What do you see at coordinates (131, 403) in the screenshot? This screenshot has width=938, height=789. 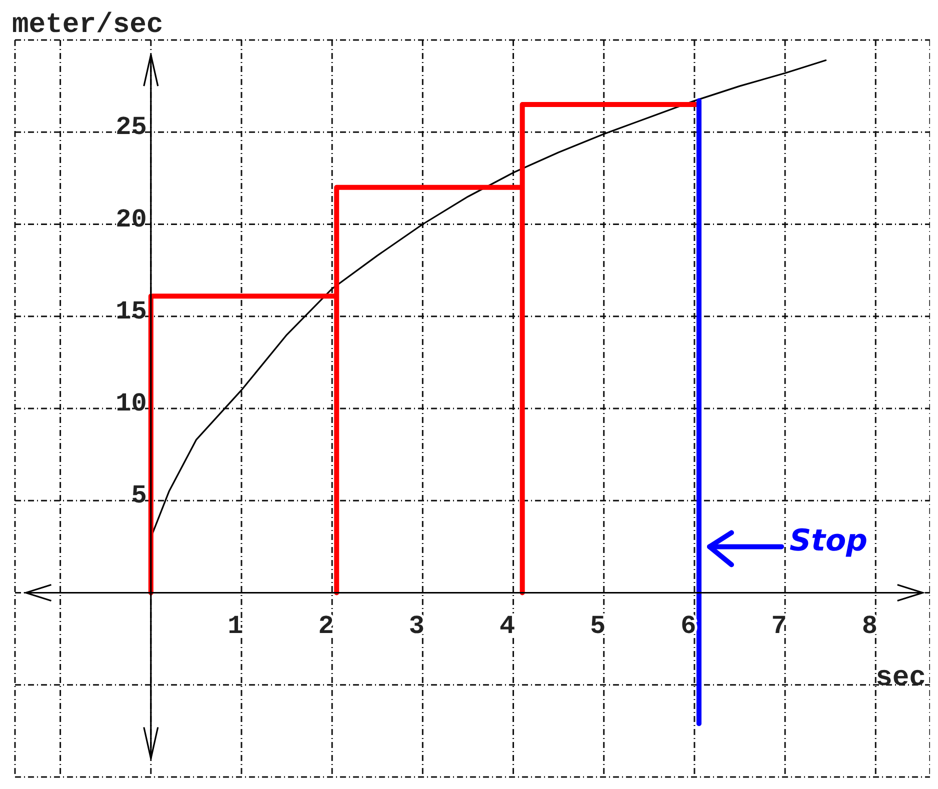 I see `y-tick-label: 10` at bounding box center [131, 403].